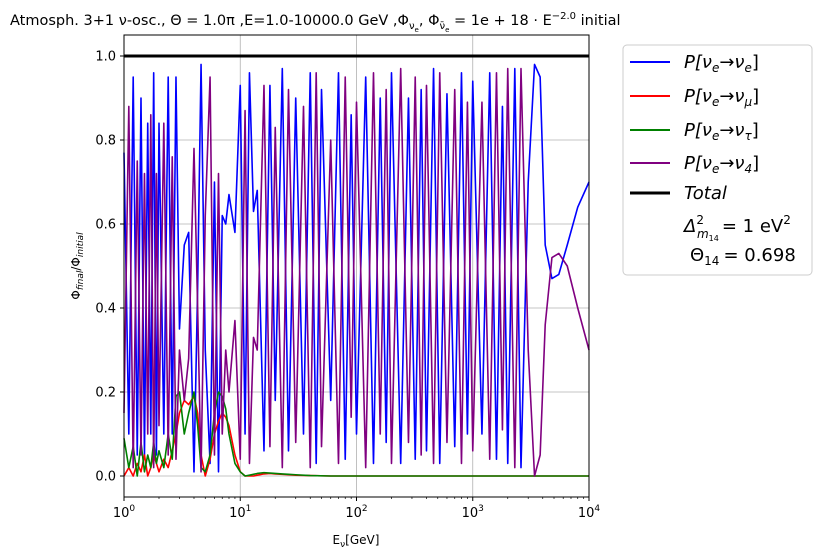 The image size is (822, 558). What do you see at coordinates (109, 267) in the screenshot?
I see `y-axis: 0.0 0.2 0.4 0.6 0.8 1.0` at bounding box center [109, 267].